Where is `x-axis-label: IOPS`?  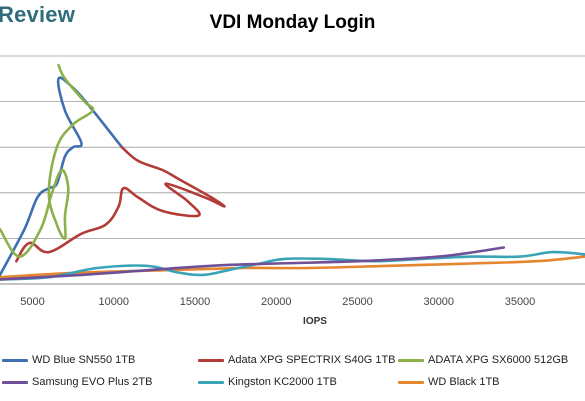 x-axis-label: IOPS is located at coordinates (315, 321).